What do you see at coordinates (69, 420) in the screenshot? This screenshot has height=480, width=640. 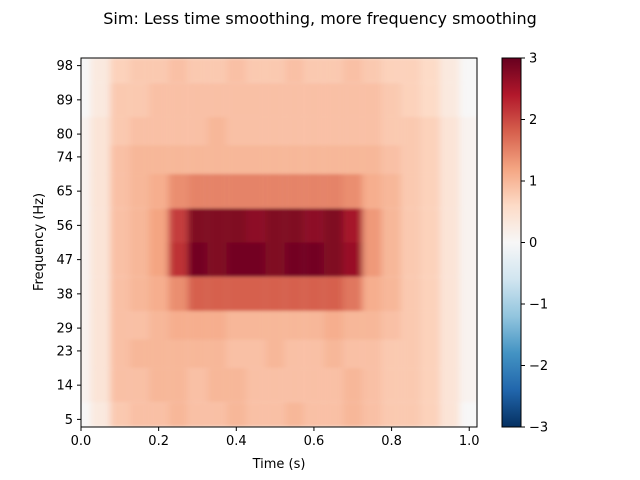 I see `y-tick-label: 5` at bounding box center [69, 420].